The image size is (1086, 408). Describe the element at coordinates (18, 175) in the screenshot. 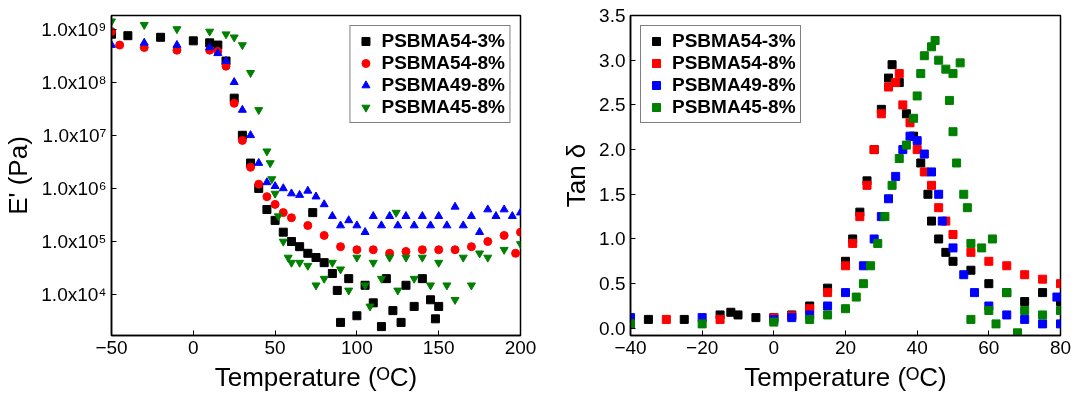

I see `y-axis-title: E' (Pa)` at that location.